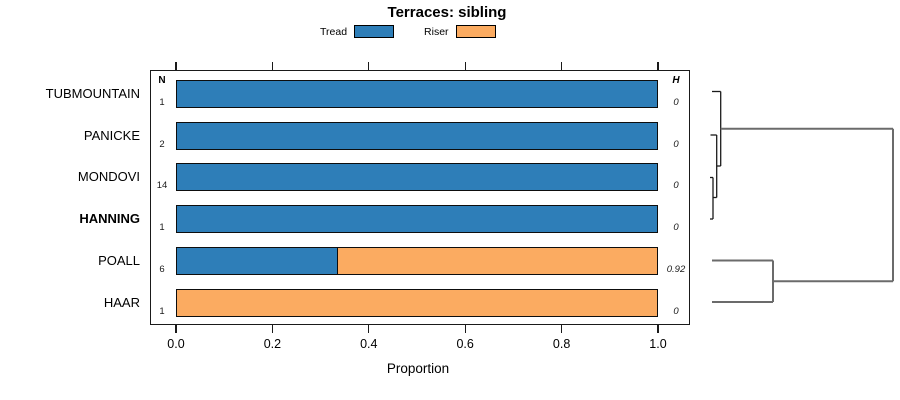 The height and width of the screenshot is (400, 900). What do you see at coordinates (176, 344) in the screenshot?
I see `x-tick-label: 0.0` at bounding box center [176, 344].